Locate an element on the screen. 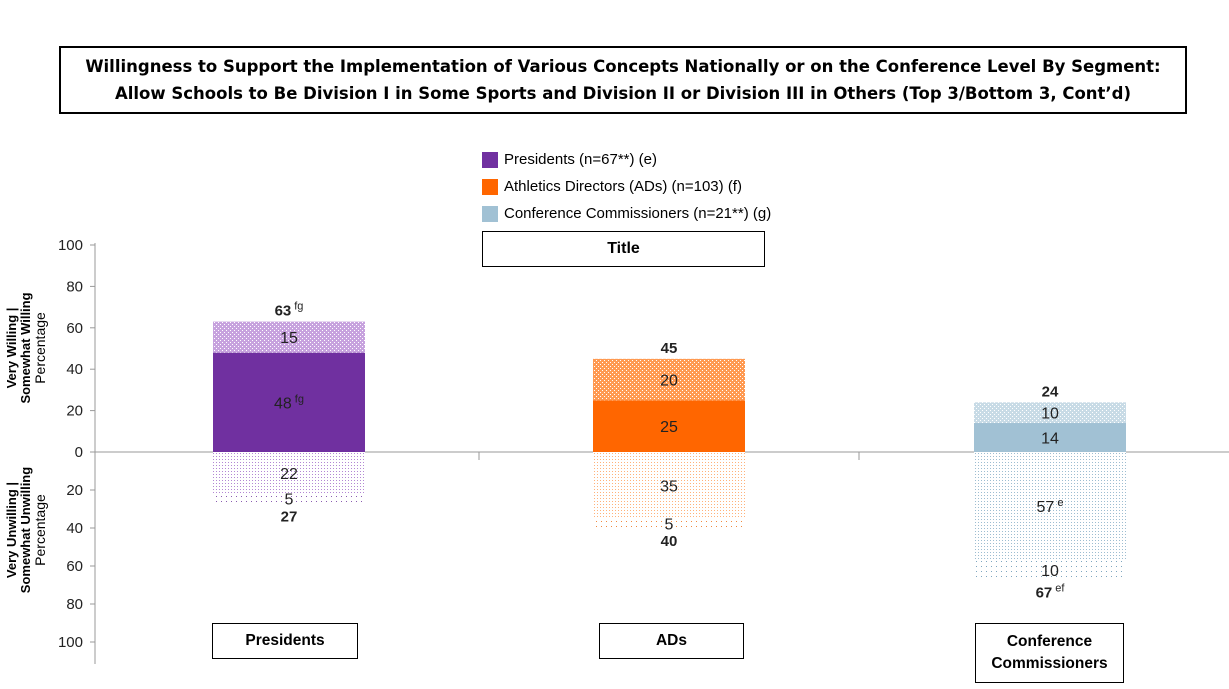  total-unwilling-ads: 40 is located at coordinates (669, 541).